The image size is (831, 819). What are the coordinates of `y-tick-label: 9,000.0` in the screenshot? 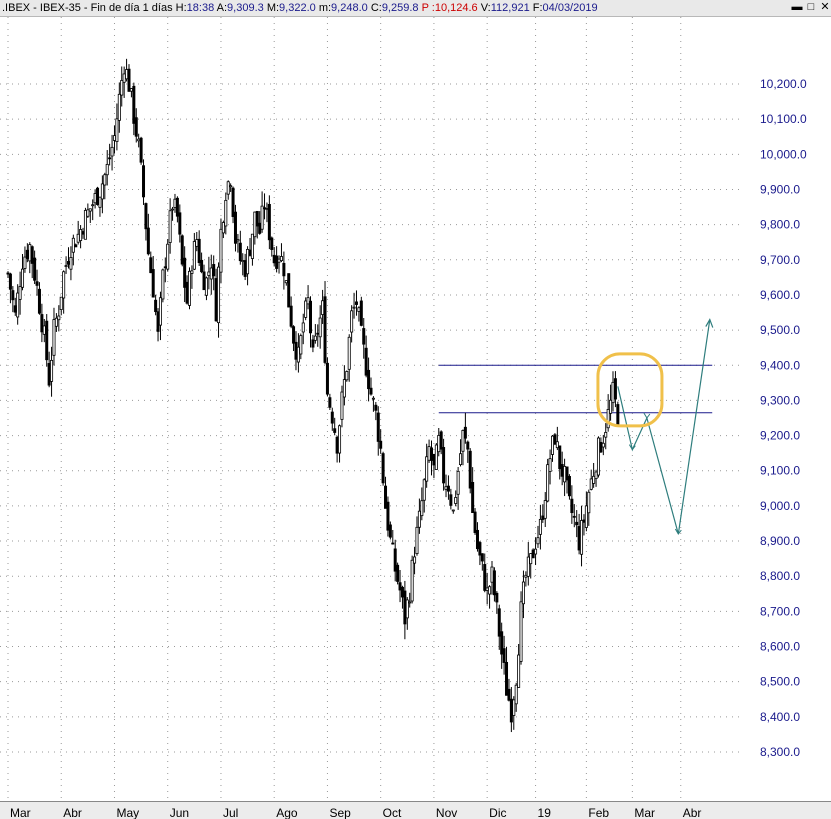 It's located at (780, 506).